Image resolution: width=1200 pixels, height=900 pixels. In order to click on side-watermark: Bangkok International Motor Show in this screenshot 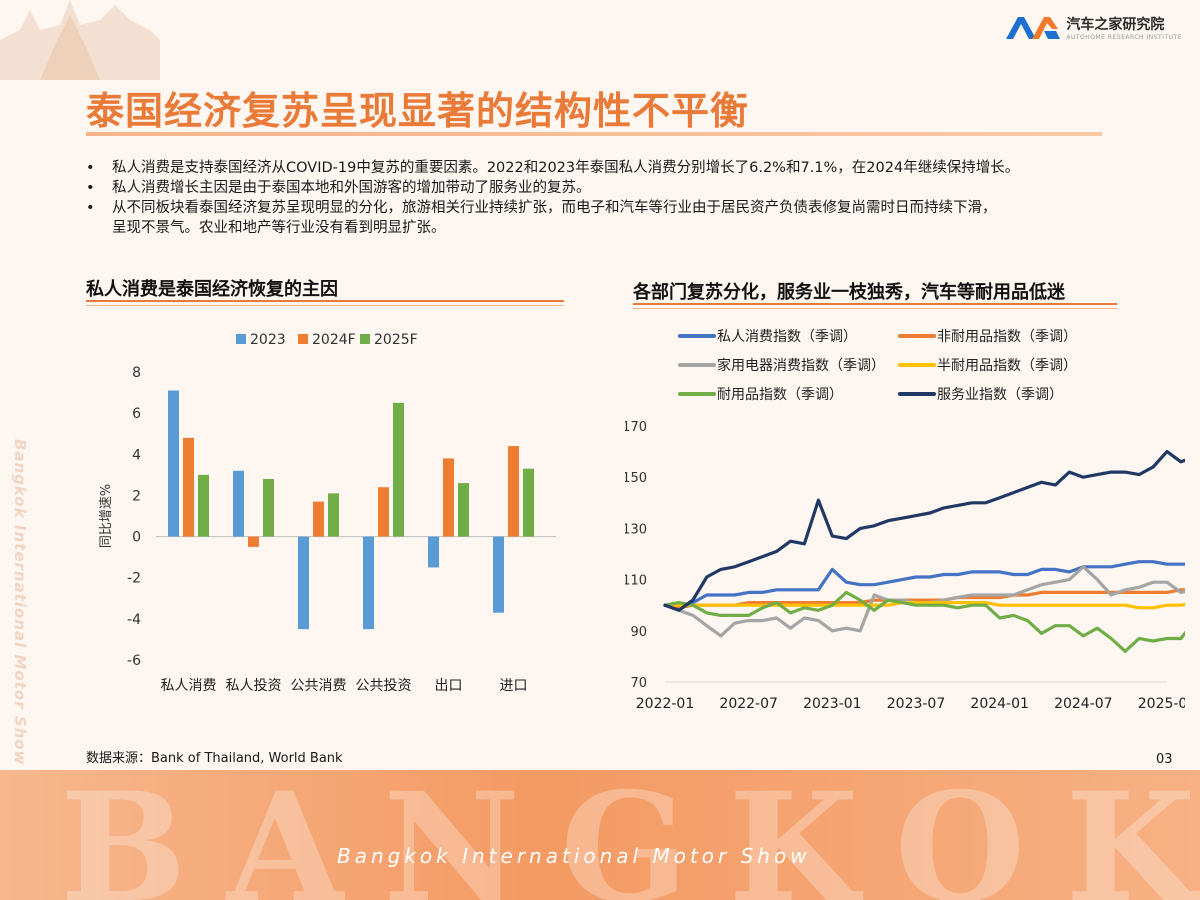, I will do `click(20, 602)`.